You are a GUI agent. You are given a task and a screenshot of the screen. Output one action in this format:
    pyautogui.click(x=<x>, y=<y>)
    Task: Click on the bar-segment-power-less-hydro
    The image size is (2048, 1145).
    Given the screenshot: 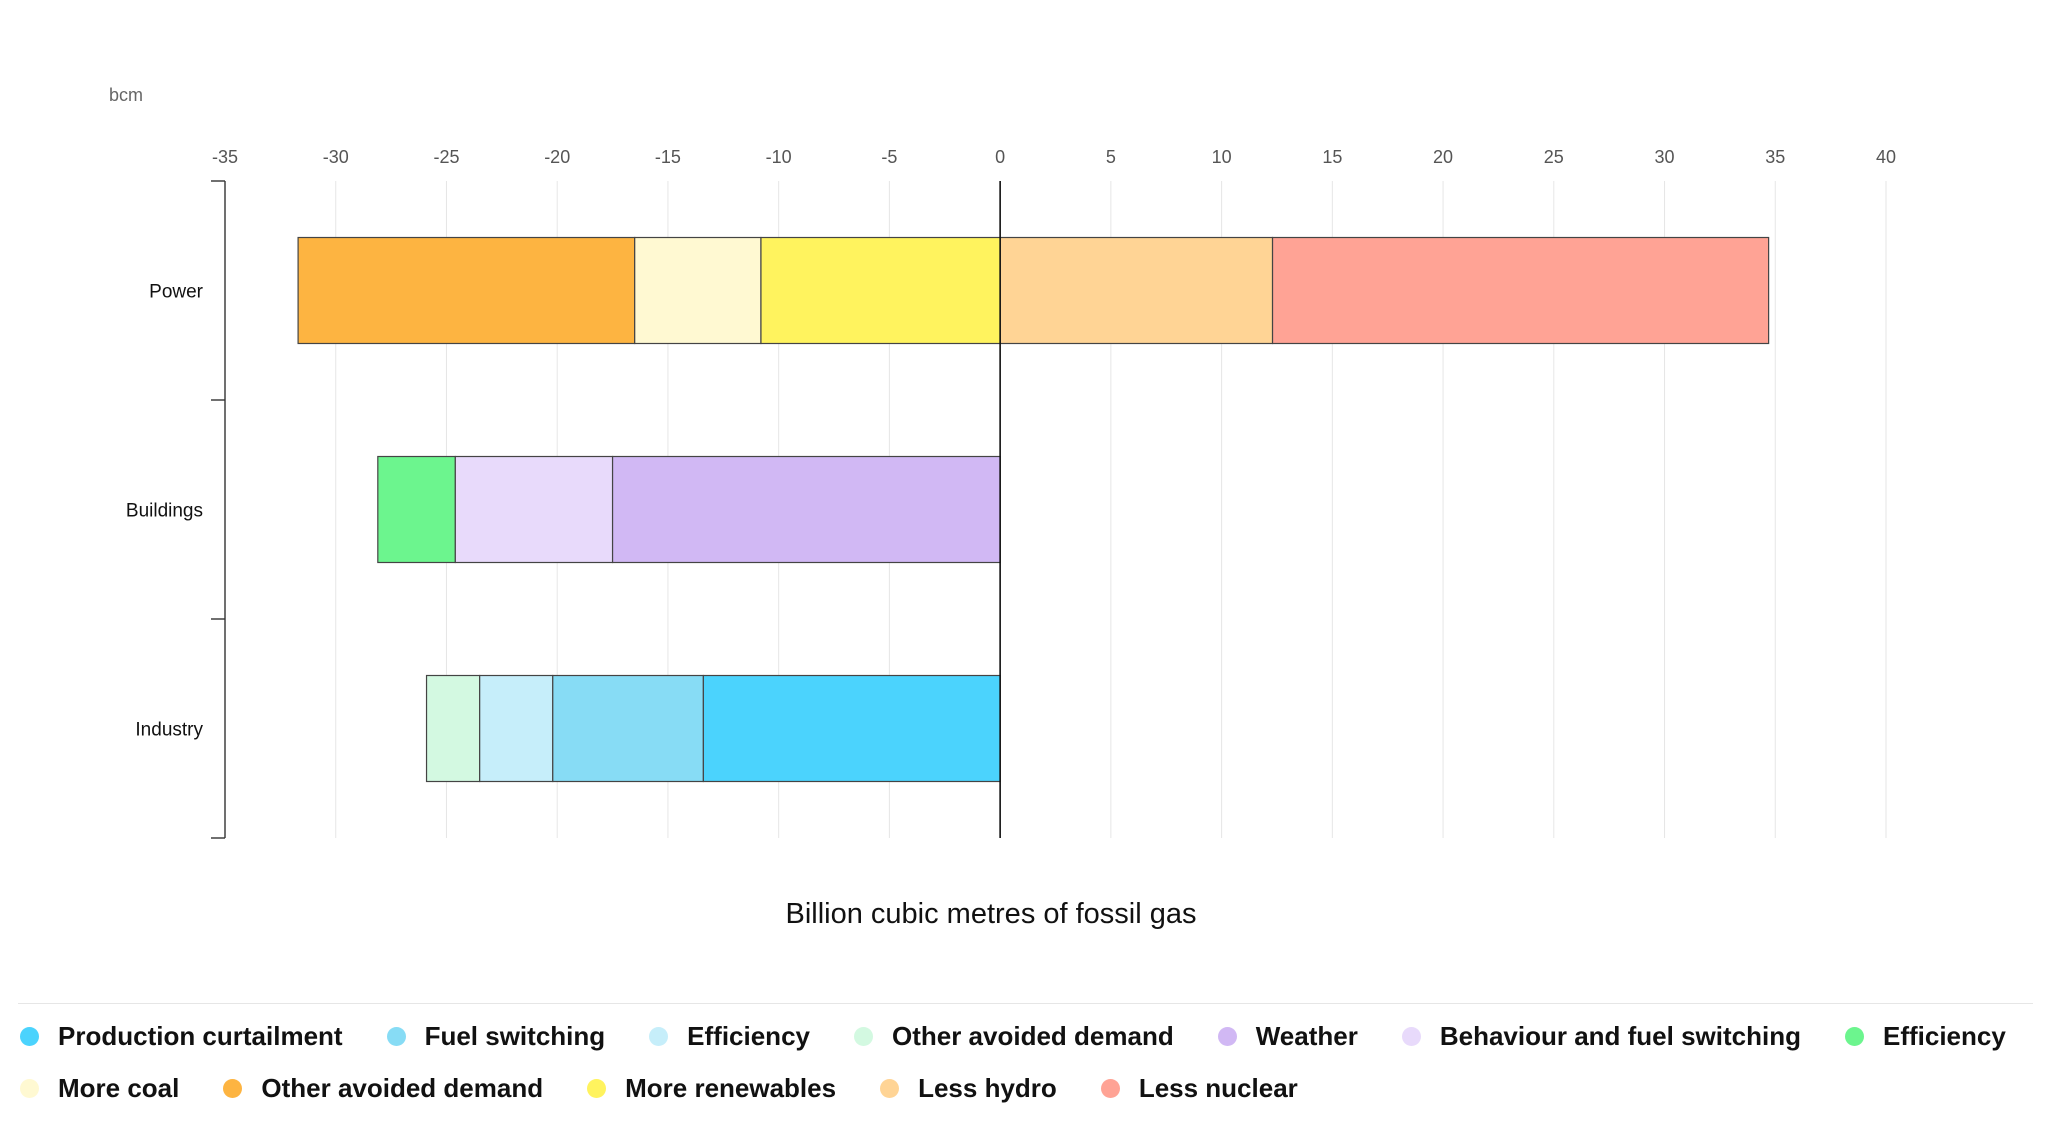 What is the action you would take?
    pyautogui.click(x=1136, y=290)
    